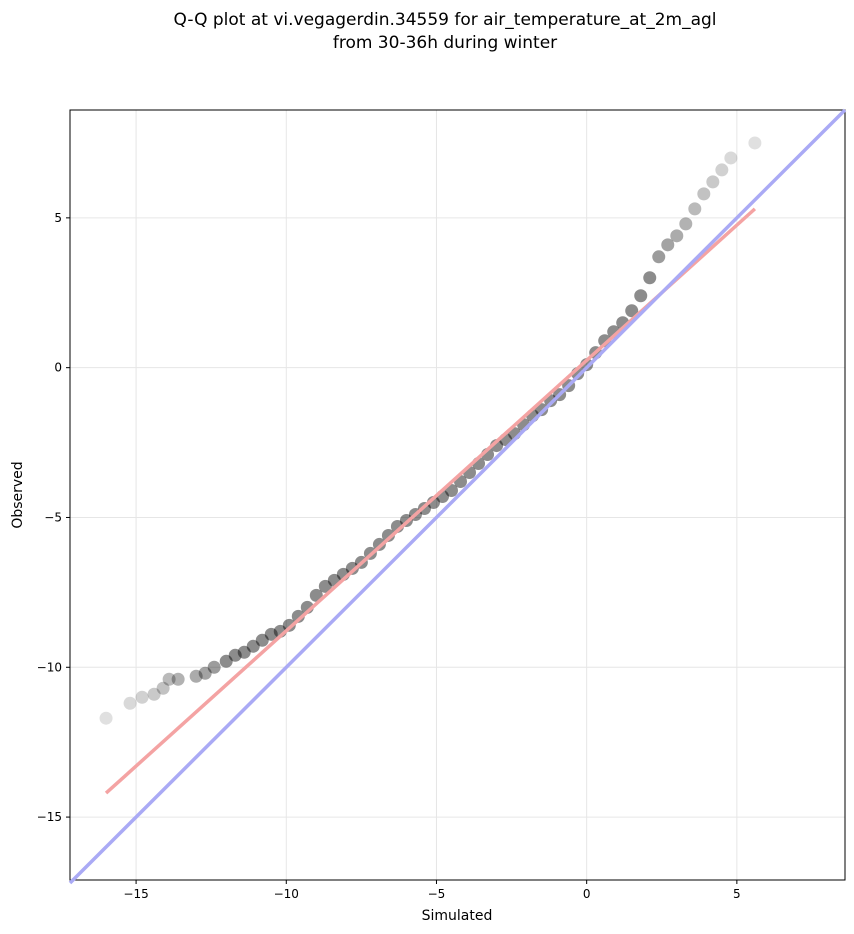  I want to click on x-tick-label: −15, so click(135, 894).